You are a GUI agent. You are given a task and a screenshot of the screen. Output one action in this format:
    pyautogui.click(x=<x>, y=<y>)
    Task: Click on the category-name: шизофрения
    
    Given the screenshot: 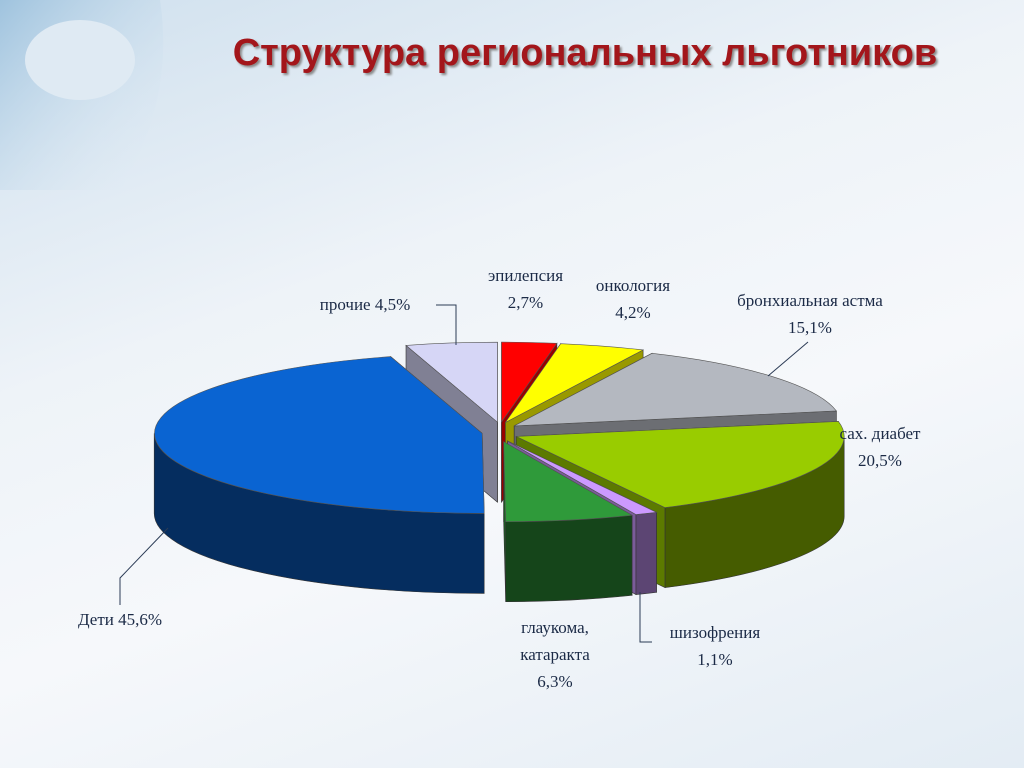 What is the action you would take?
    pyautogui.click(x=715, y=632)
    